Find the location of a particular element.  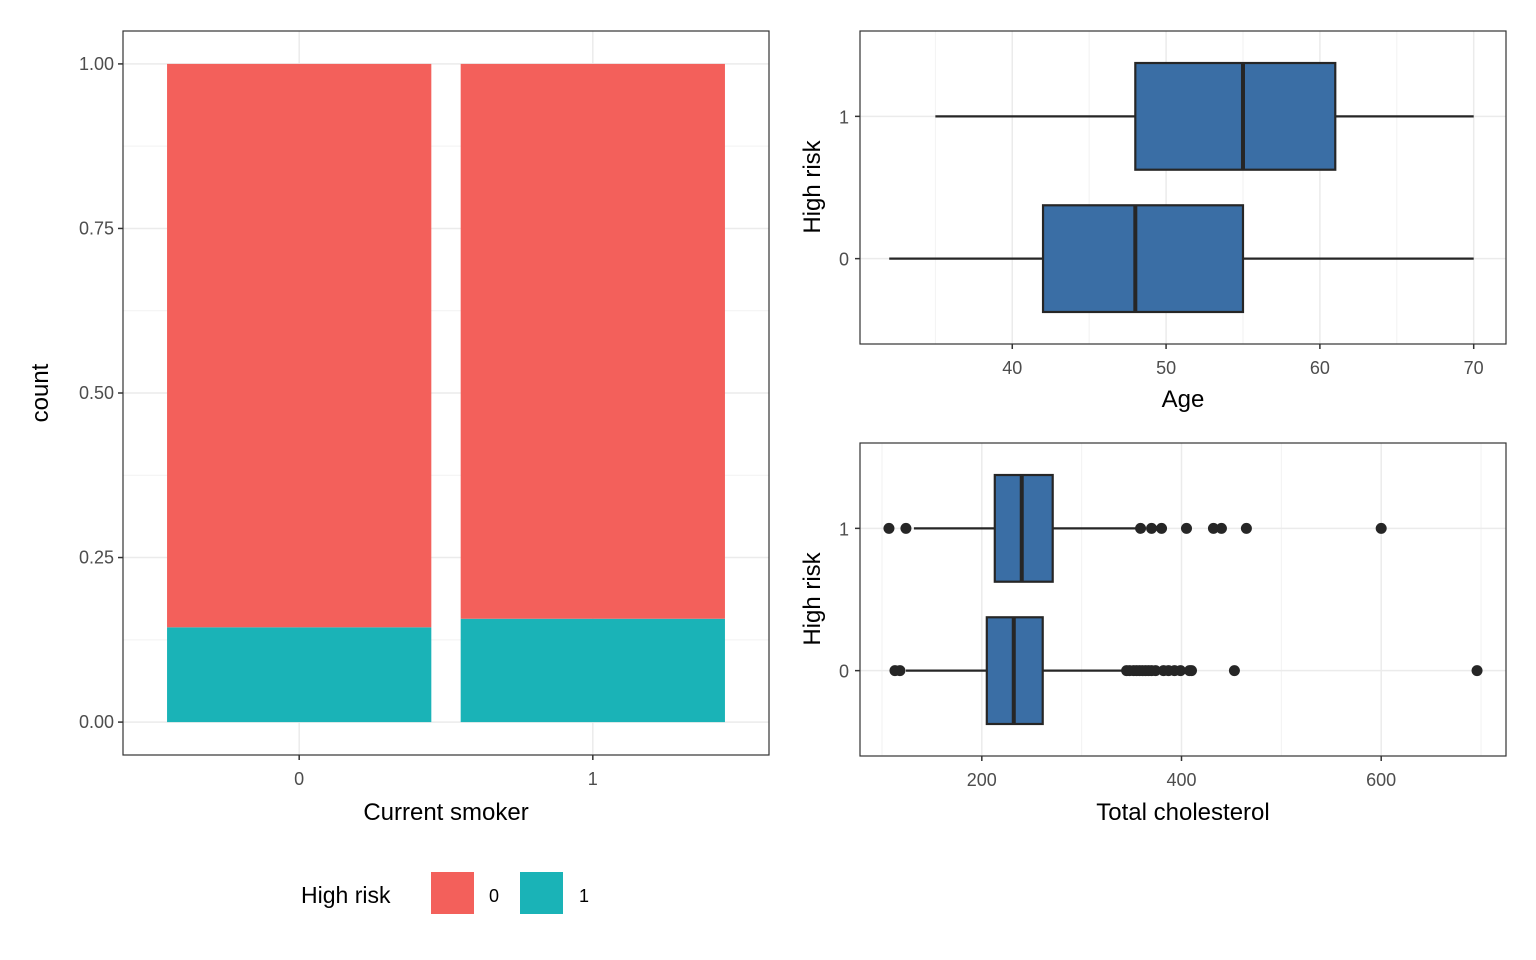

chol-x-tick-label: 400 is located at coordinates (1181, 780).